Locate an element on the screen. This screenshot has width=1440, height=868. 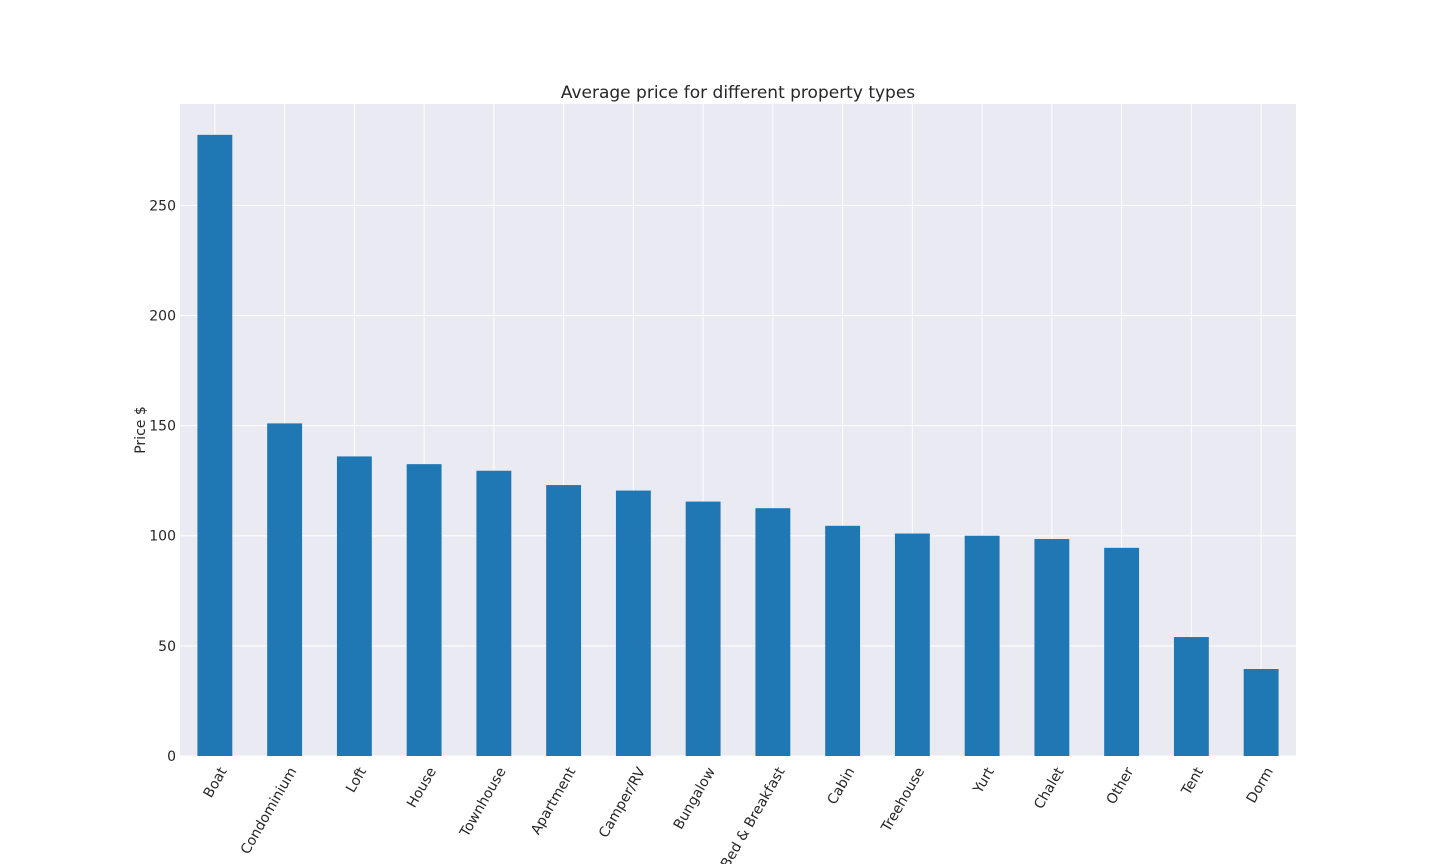
y-tick-label: 0 is located at coordinates (171, 757).